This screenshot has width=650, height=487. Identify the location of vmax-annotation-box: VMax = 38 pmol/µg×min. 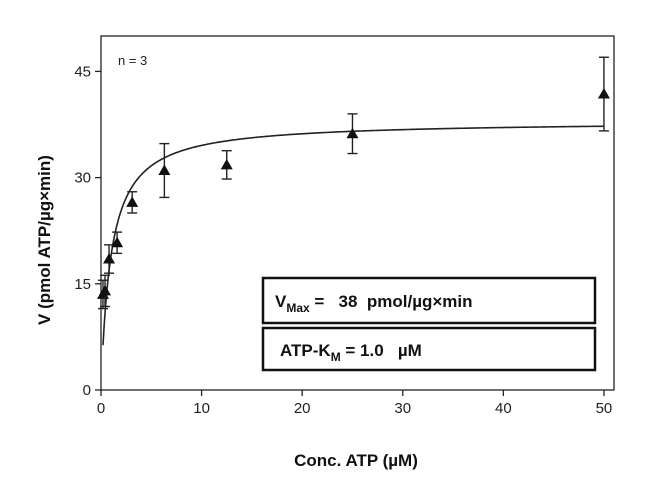
(429, 300).